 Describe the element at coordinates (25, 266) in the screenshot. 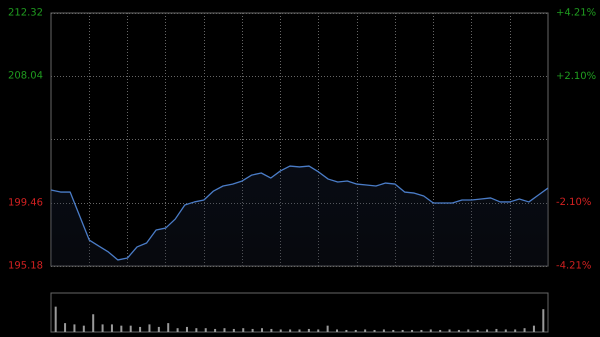

I see `y-tick-label: 195.18` at that location.